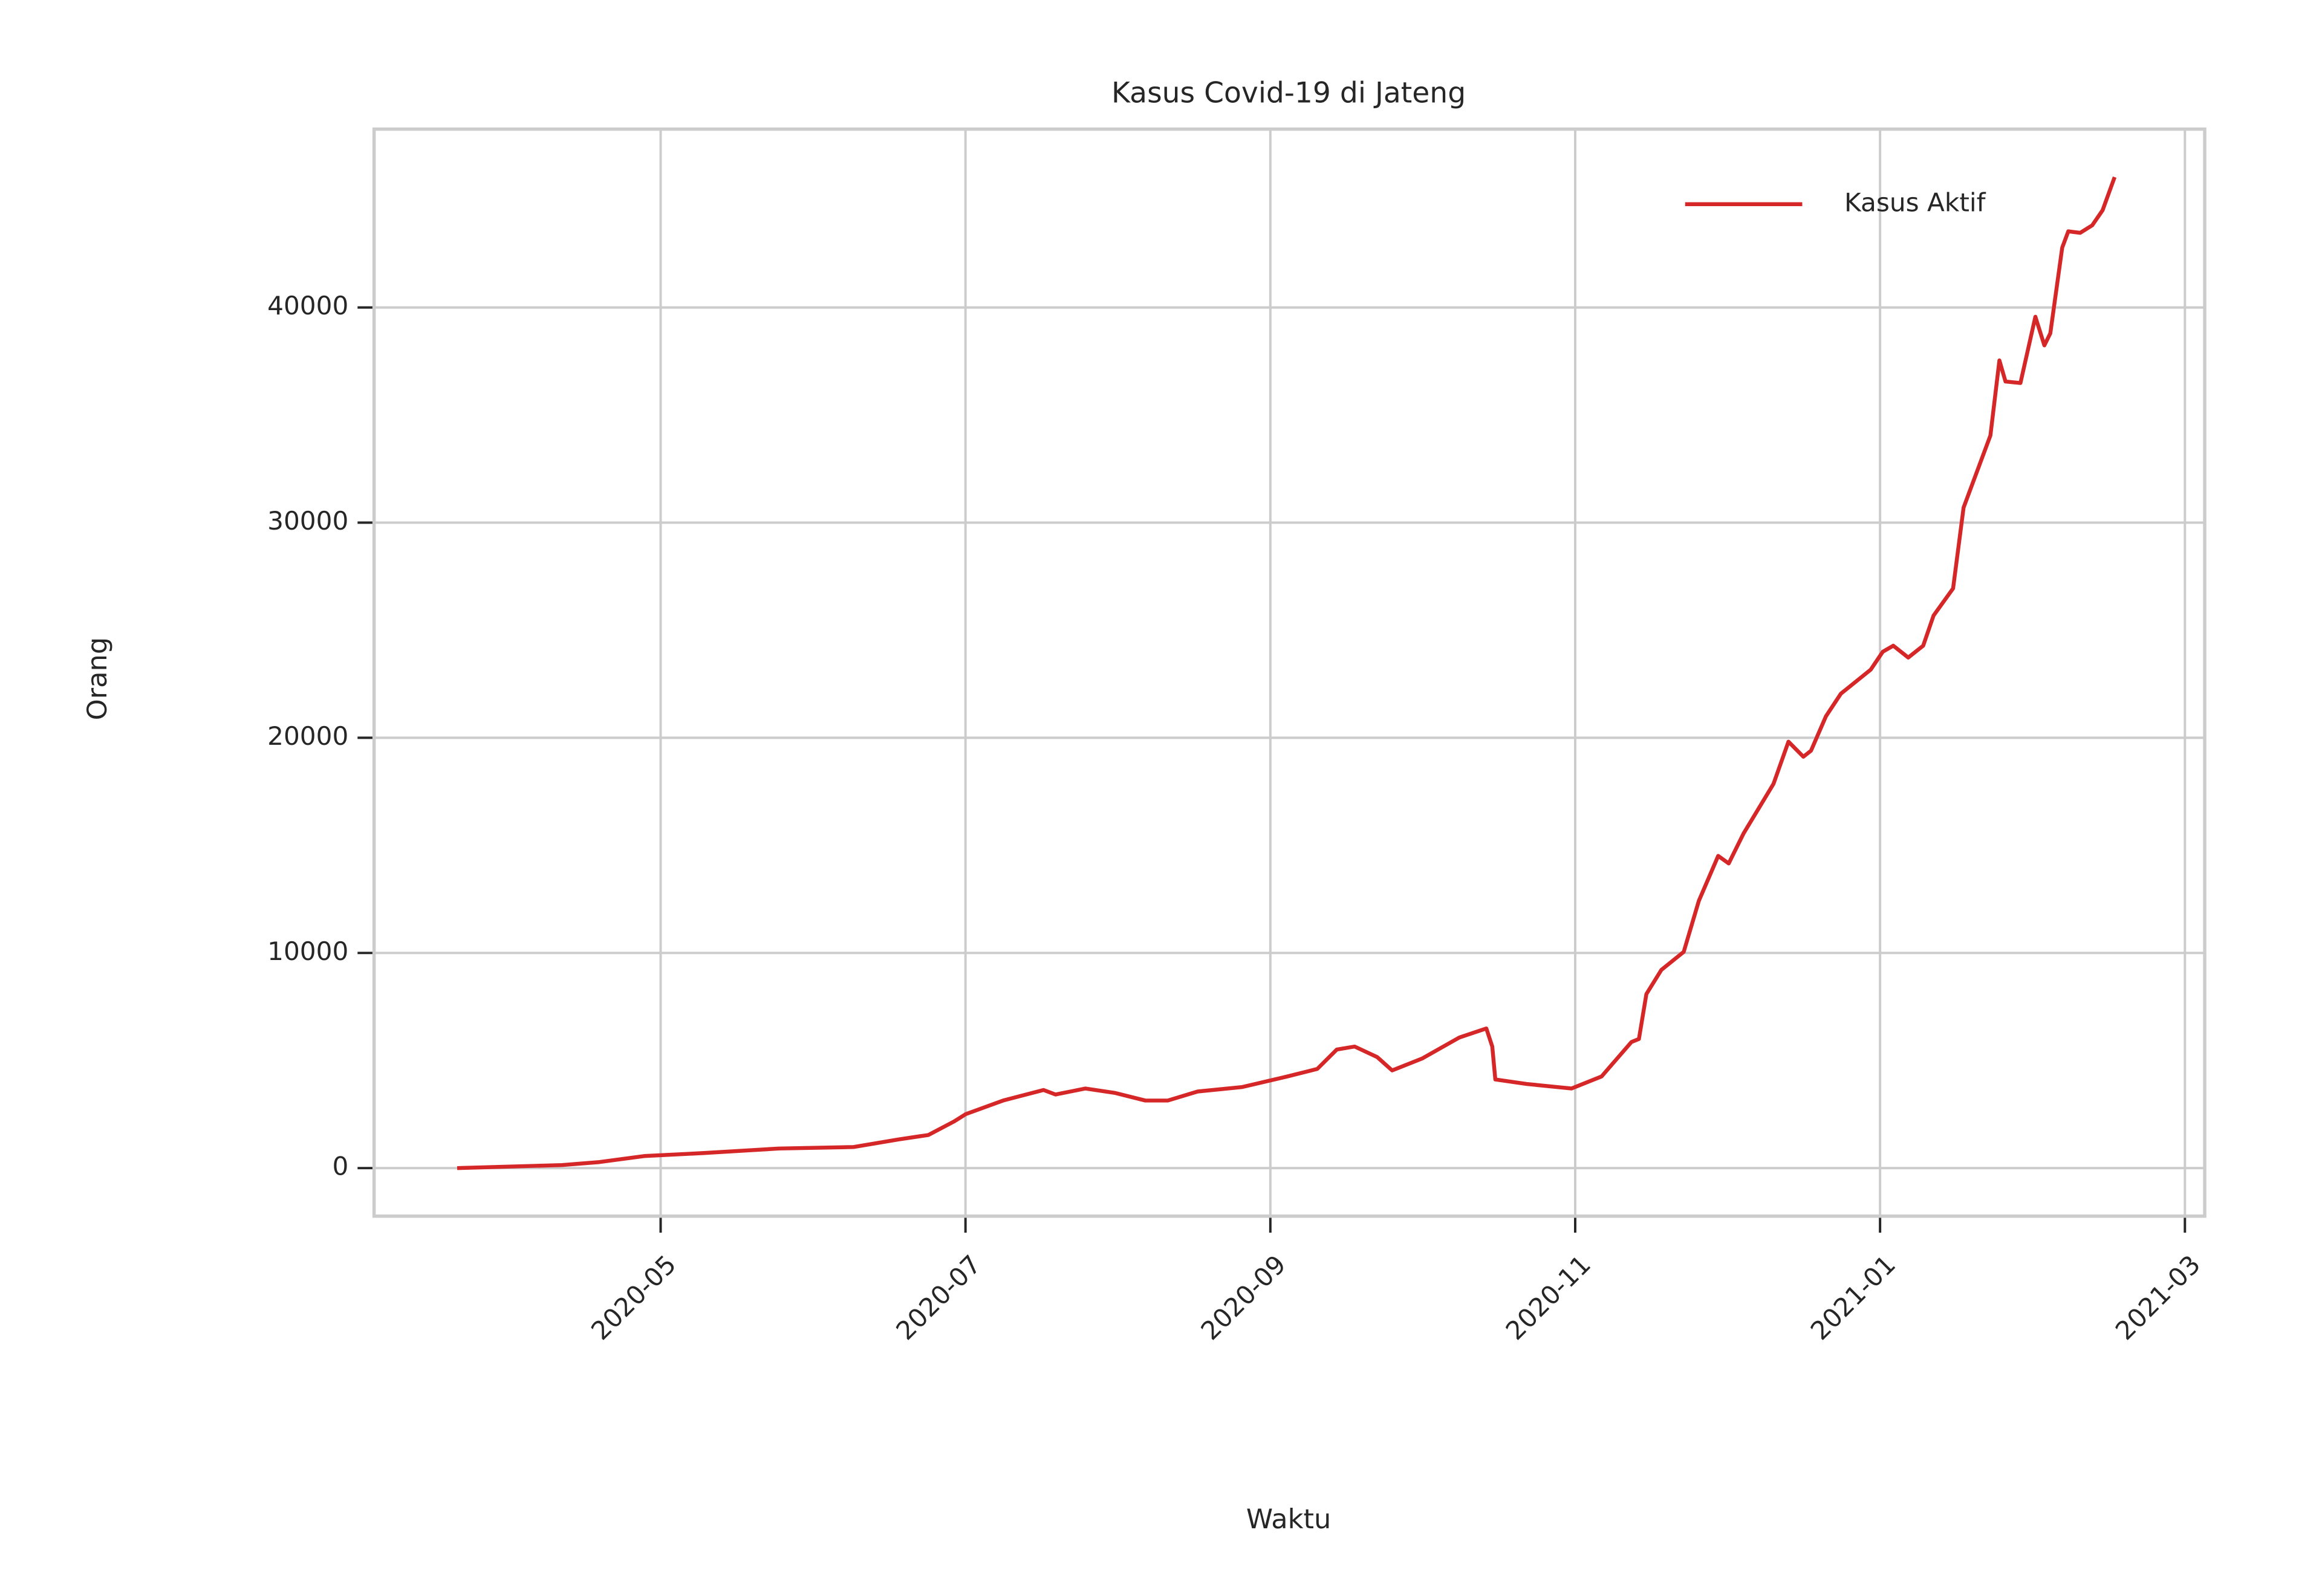 The image size is (2322, 1596). Describe the element at coordinates (1288, 92) in the screenshot. I see `chart-title: Kasus Covid-19 di Jateng` at that location.